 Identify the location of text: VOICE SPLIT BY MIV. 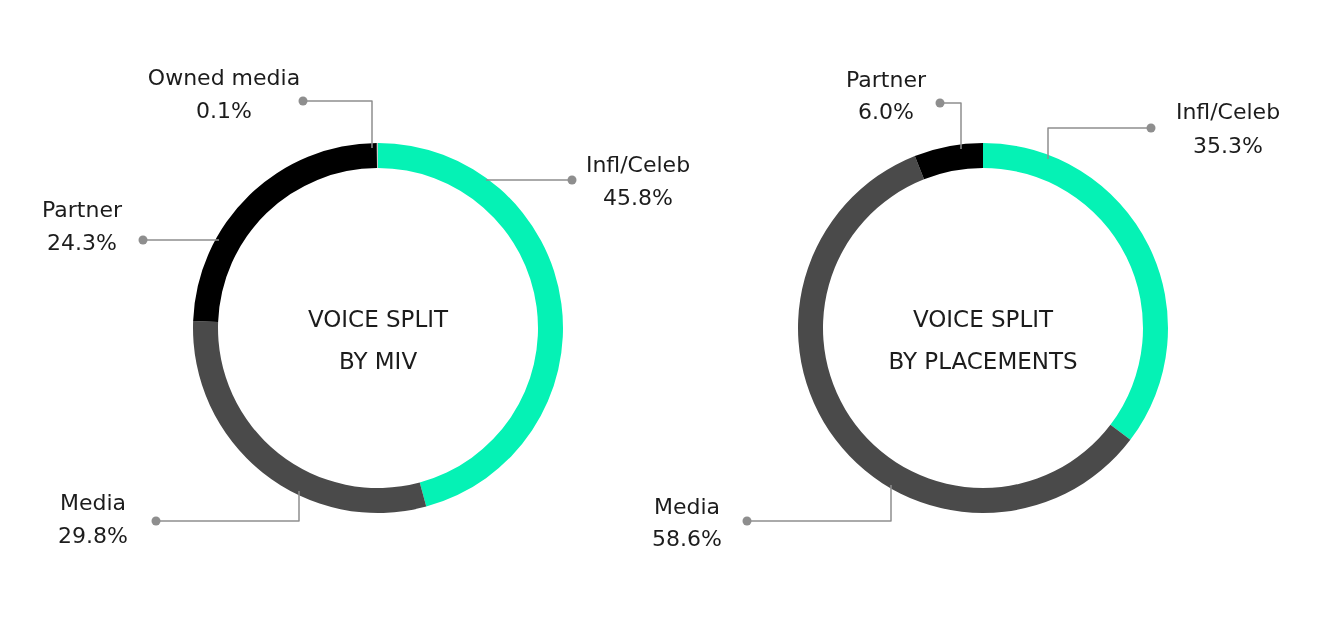
(378, 340).